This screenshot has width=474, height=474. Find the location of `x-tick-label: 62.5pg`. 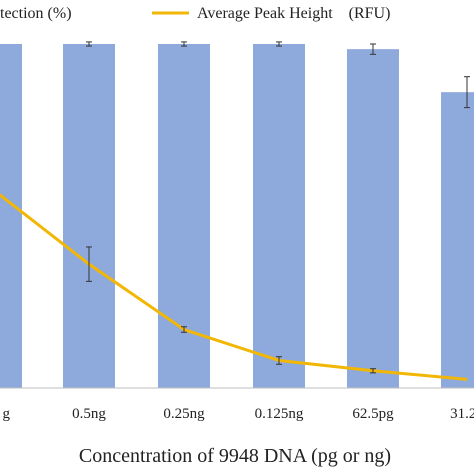

x-tick-label: 62.5pg is located at coordinates (373, 414).